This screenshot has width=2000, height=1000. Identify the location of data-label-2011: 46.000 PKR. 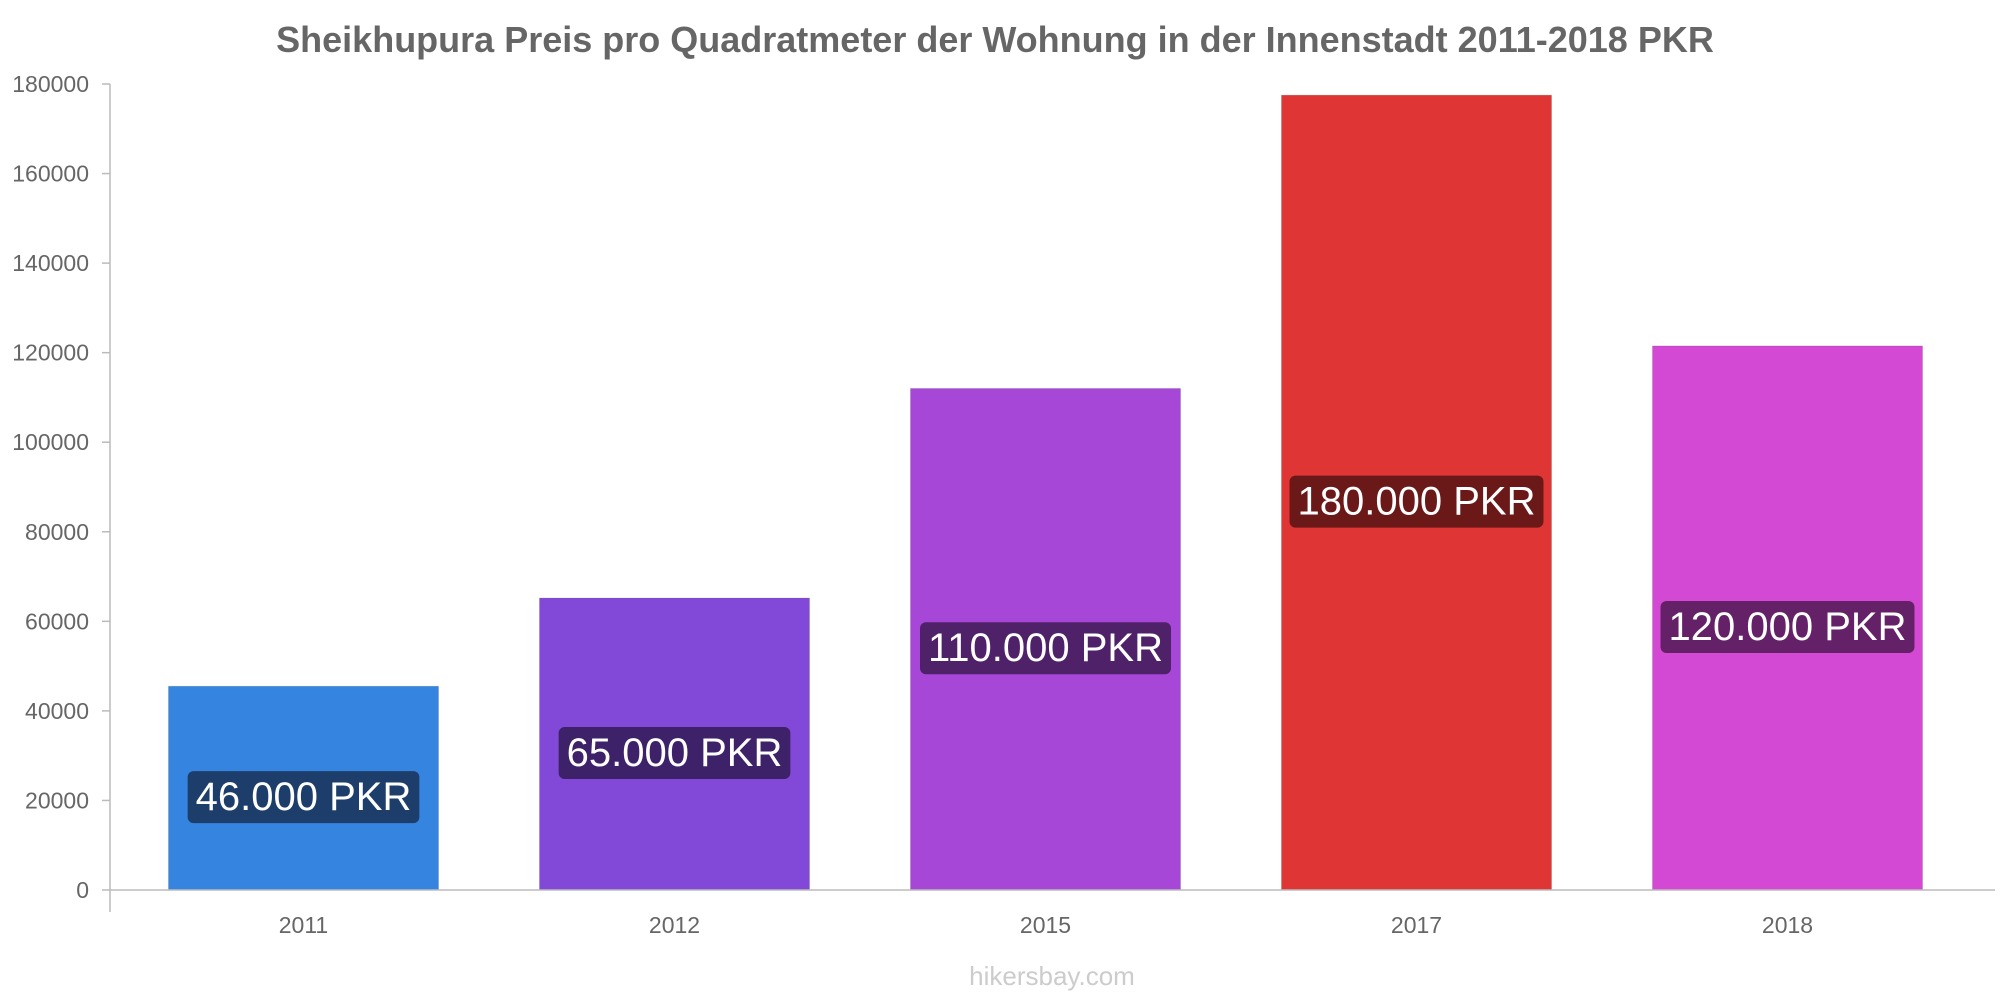
(303, 797).